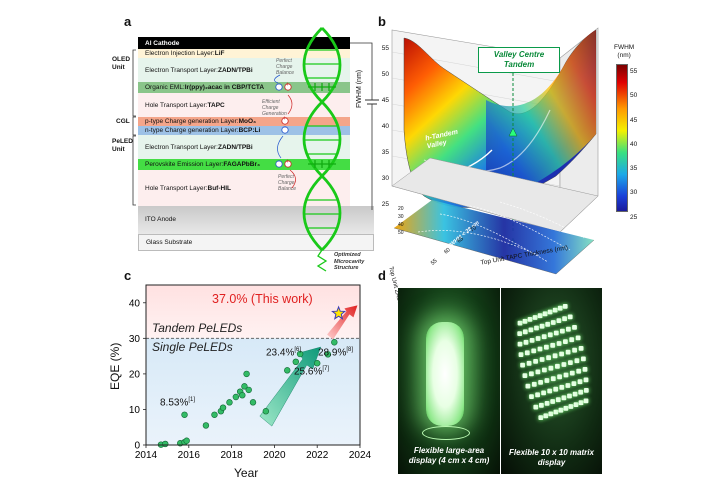  Describe the element at coordinates (253, 365) in the screenshot. I see `chart-frame` at that location.